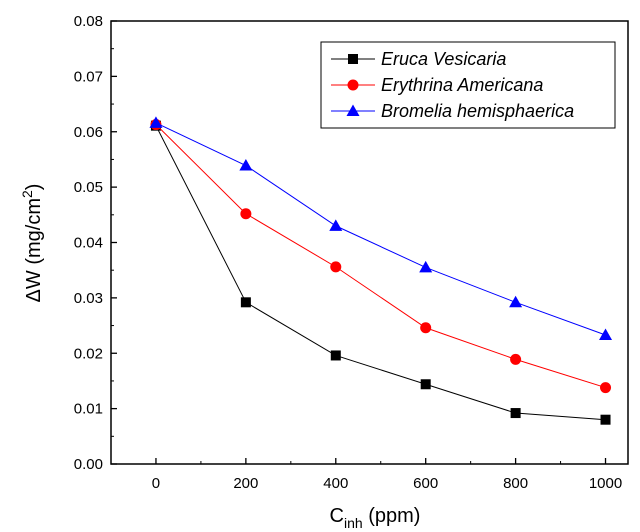 The image size is (640, 532). I want to click on x-tick-label-600: 600, so click(425, 483).